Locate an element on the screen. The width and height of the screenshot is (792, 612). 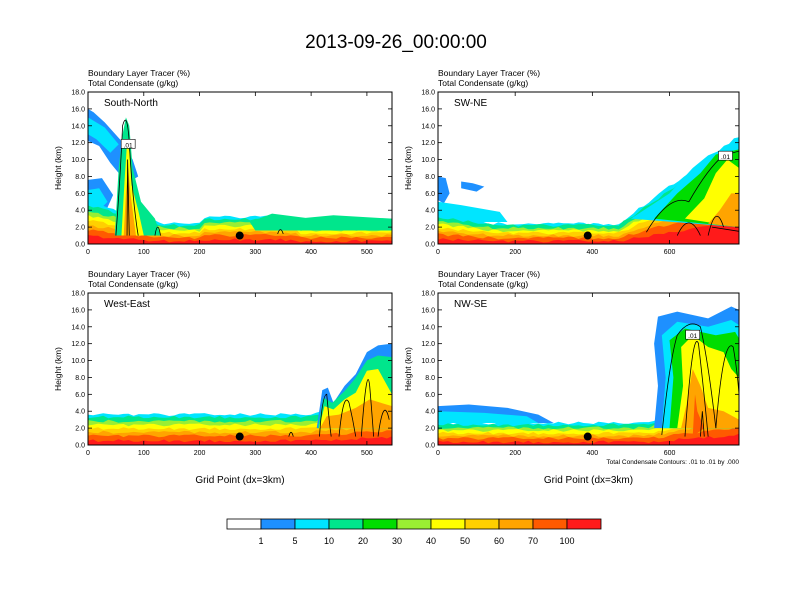
colorbar: 1 5 10 20 30 40 50 60 70 100 is located at coordinates (414, 532).